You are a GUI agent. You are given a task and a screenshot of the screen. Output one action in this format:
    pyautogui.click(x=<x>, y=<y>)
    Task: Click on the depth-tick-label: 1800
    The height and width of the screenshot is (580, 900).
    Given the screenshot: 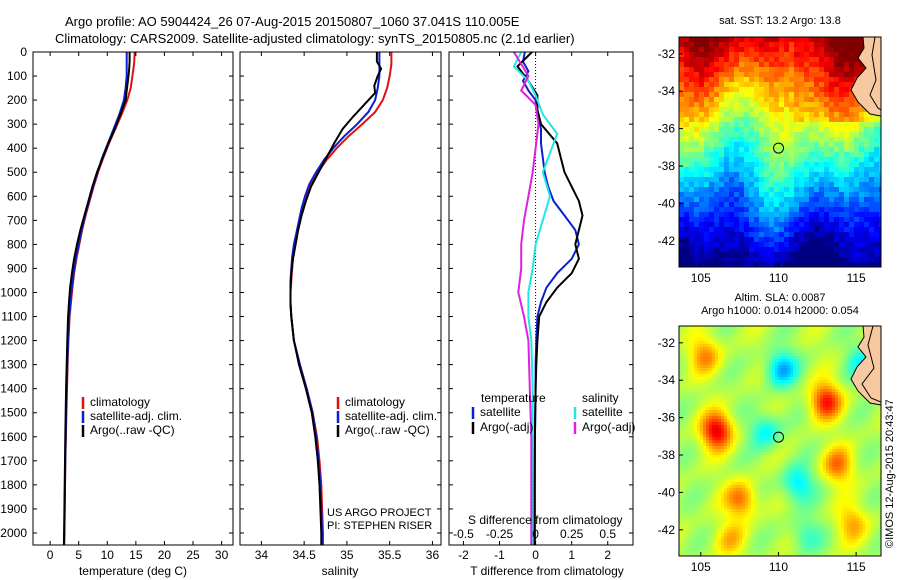 What is the action you would take?
    pyautogui.click(x=13, y=485)
    